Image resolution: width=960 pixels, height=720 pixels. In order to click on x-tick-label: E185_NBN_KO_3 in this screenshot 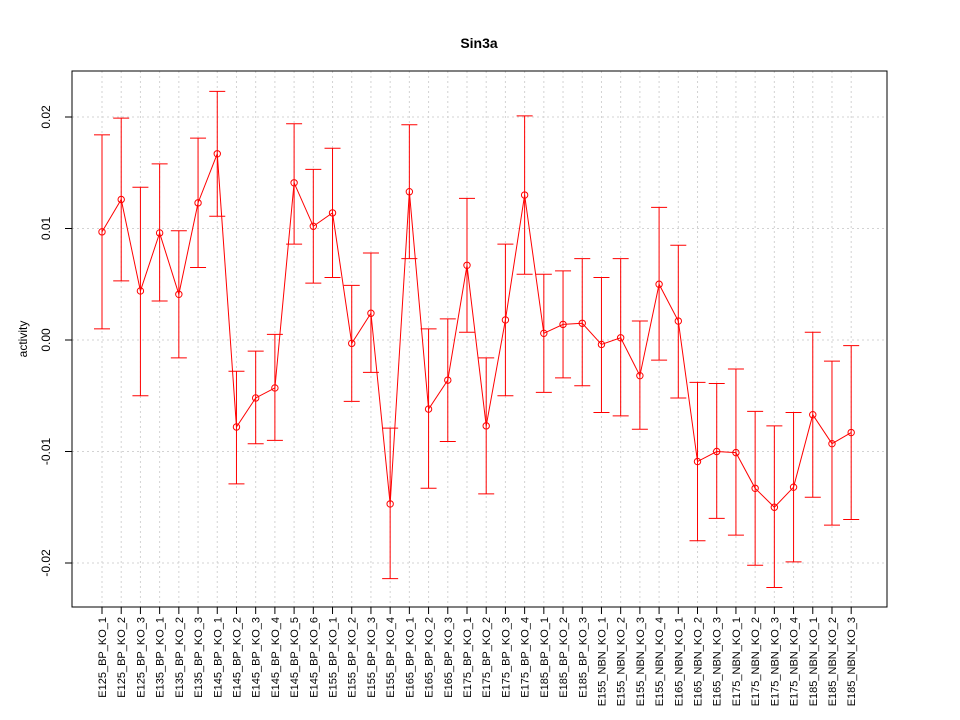, I will do `click(852, 661)`.